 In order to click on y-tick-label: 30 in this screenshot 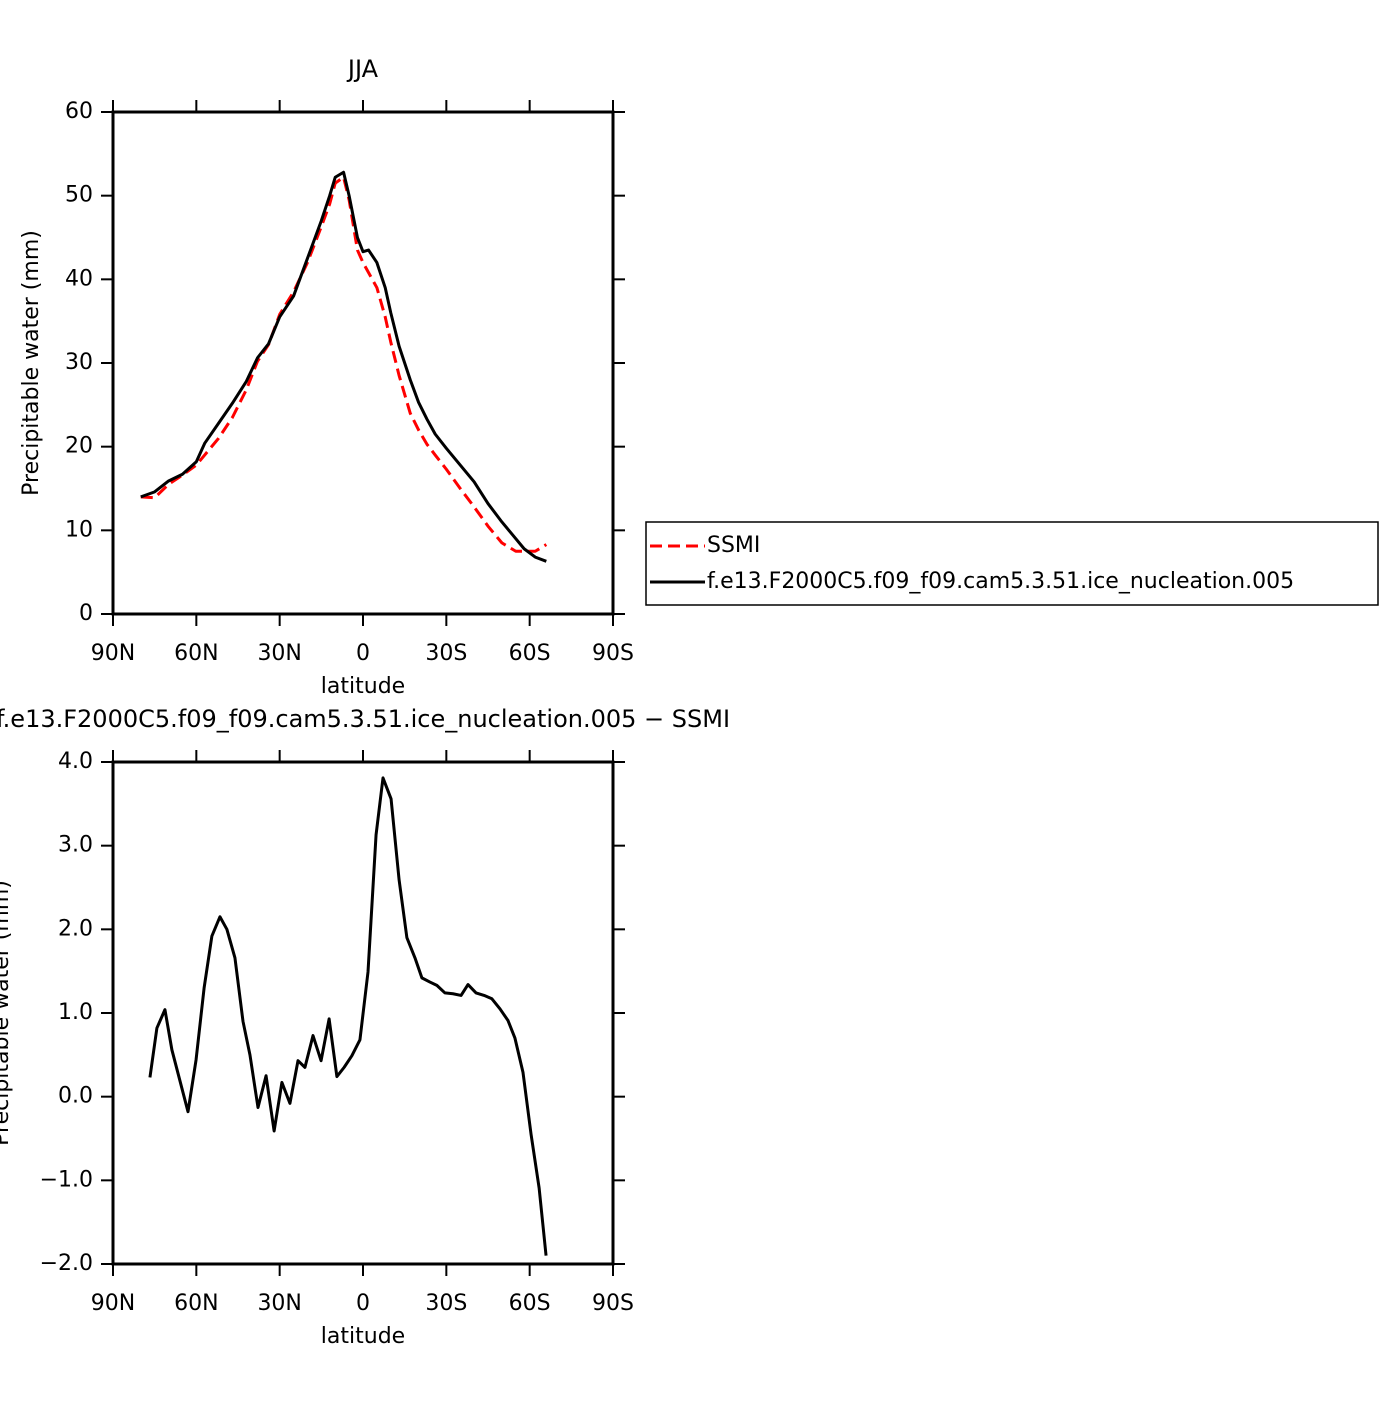, I will do `click(79, 362)`.